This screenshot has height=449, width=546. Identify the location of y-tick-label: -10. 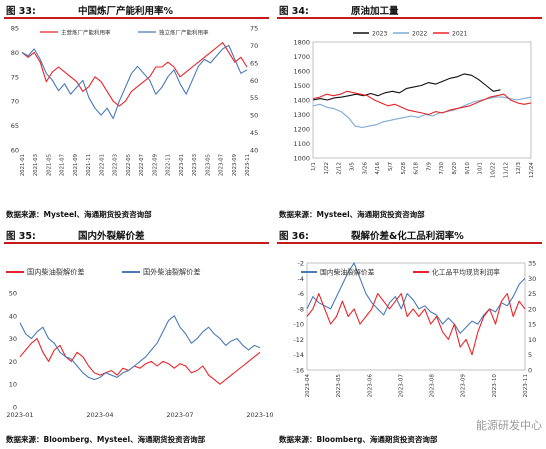
(298, 325).